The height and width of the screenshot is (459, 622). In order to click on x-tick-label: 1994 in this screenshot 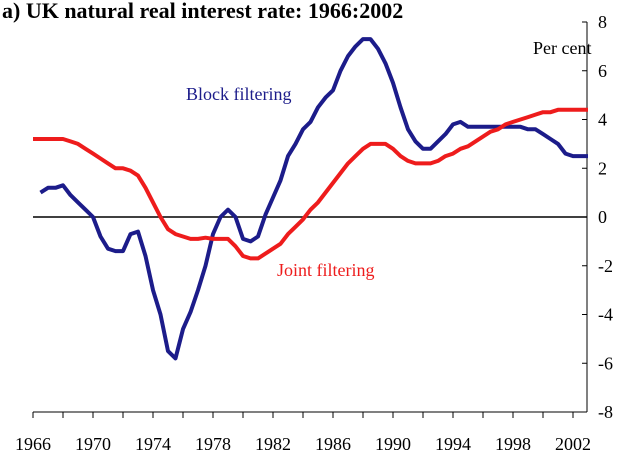, I will do `click(453, 444)`.